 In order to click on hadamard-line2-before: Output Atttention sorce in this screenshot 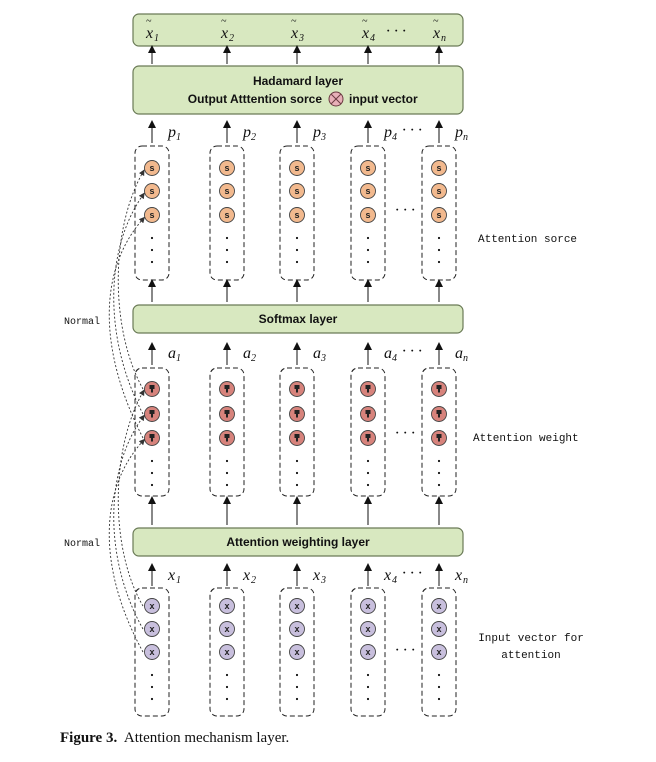, I will do `click(255, 99)`.